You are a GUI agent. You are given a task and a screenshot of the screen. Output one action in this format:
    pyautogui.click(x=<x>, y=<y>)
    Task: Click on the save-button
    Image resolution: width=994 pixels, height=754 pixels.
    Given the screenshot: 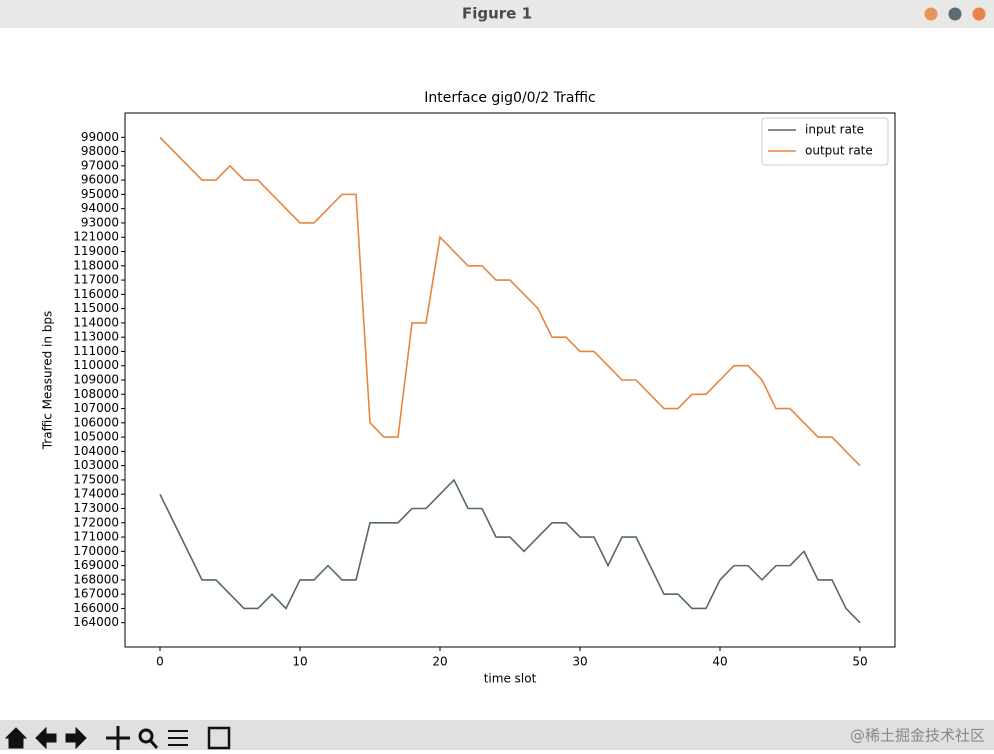 What is the action you would take?
    pyautogui.click(x=219, y=738)
    